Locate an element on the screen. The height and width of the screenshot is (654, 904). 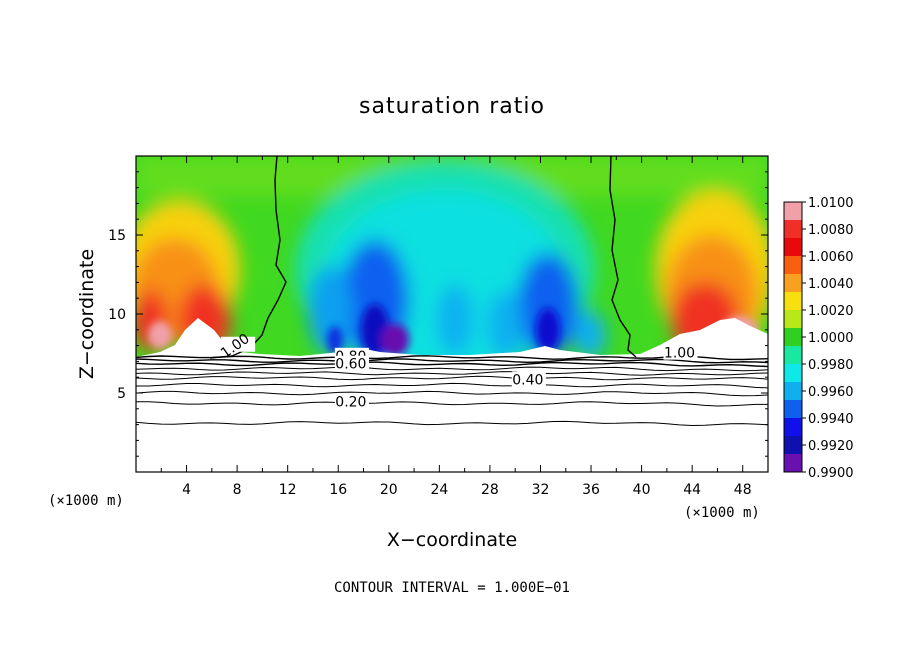
colorbar-label: 1.0020 is located at coordinates (831, 311).